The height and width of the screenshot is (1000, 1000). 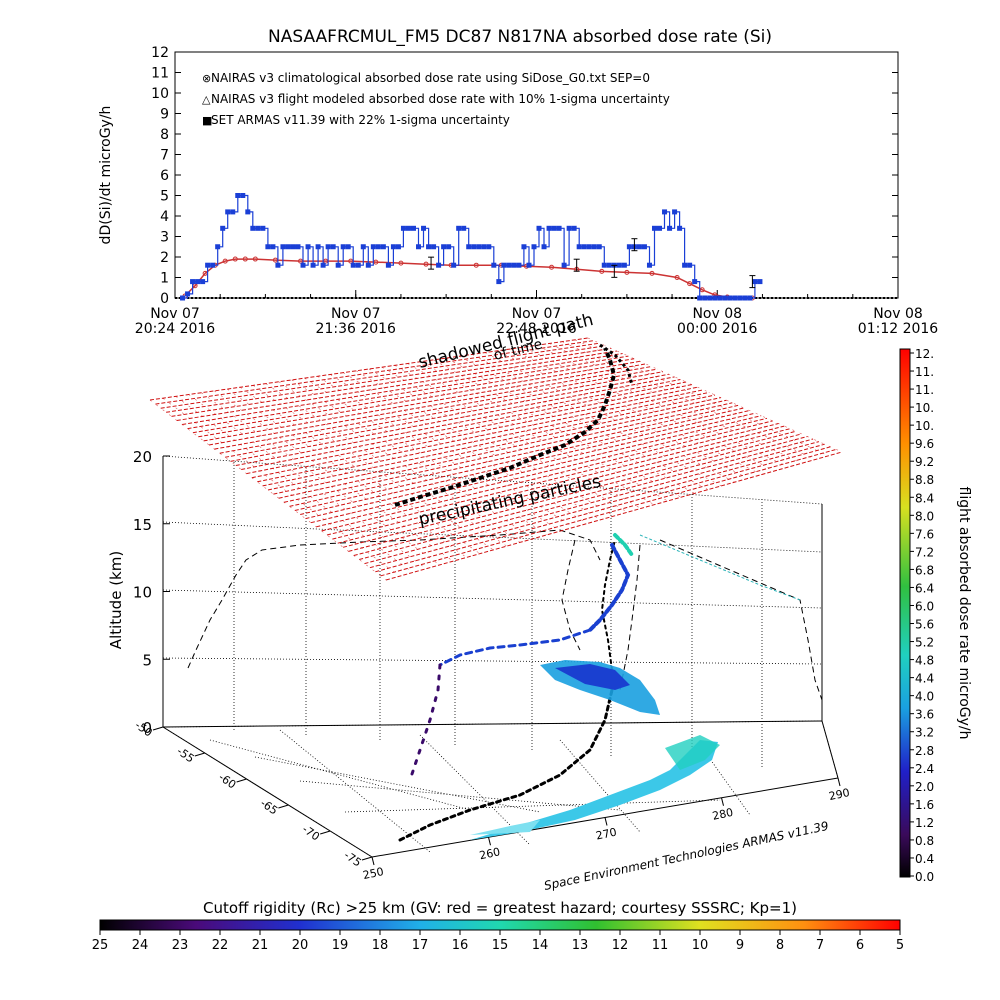 I want to click on longitude-axis-ticks: 250 260 270 280 290, so click(x=606, y=829).